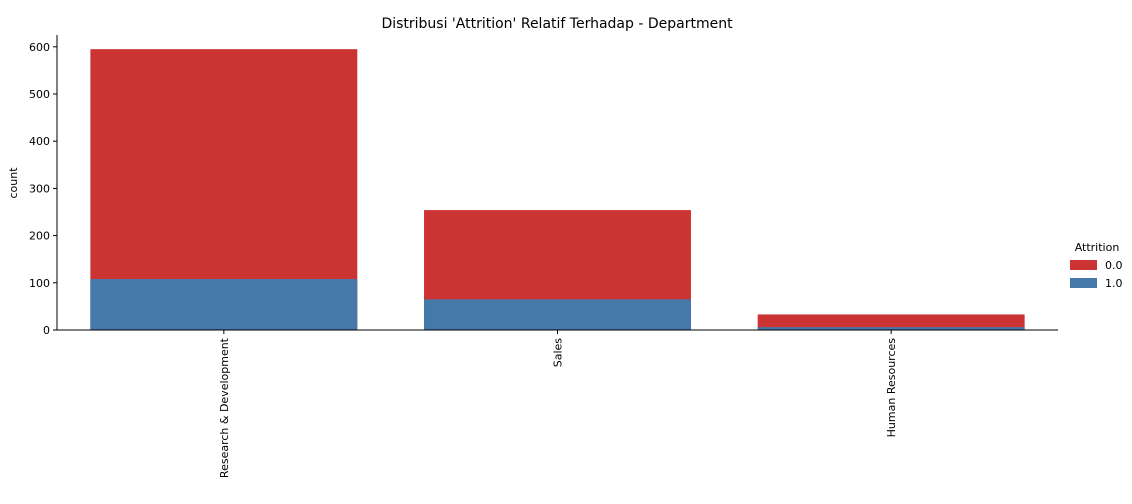 This screenshot has width=1132, height=504. Describe the element at coordinates (891, 388) in the screenshot. I see `x-tick-label-human-resources: Human Resources` at that location.